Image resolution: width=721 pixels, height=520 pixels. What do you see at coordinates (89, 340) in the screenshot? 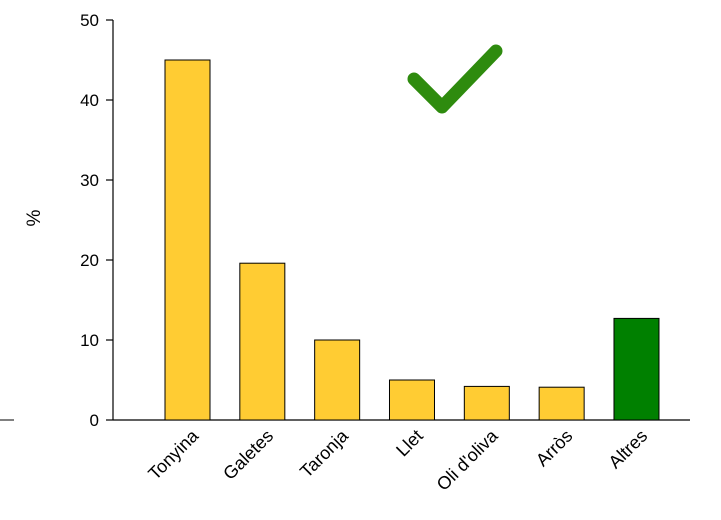
I see `y-tick-label: 10` at bounding box center [89, 340].